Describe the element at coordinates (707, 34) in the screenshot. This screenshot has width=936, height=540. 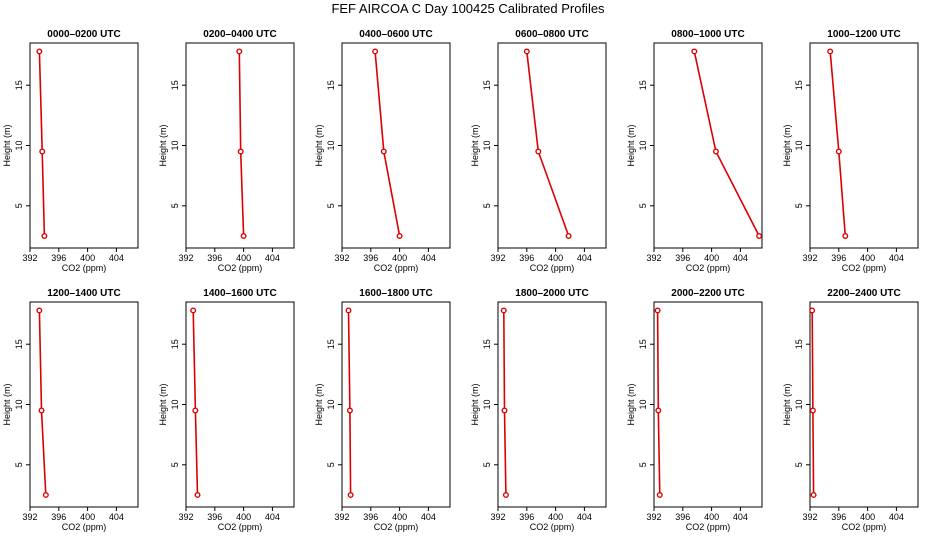
I see `panel-title: 0800–1000 UTC` at that location.